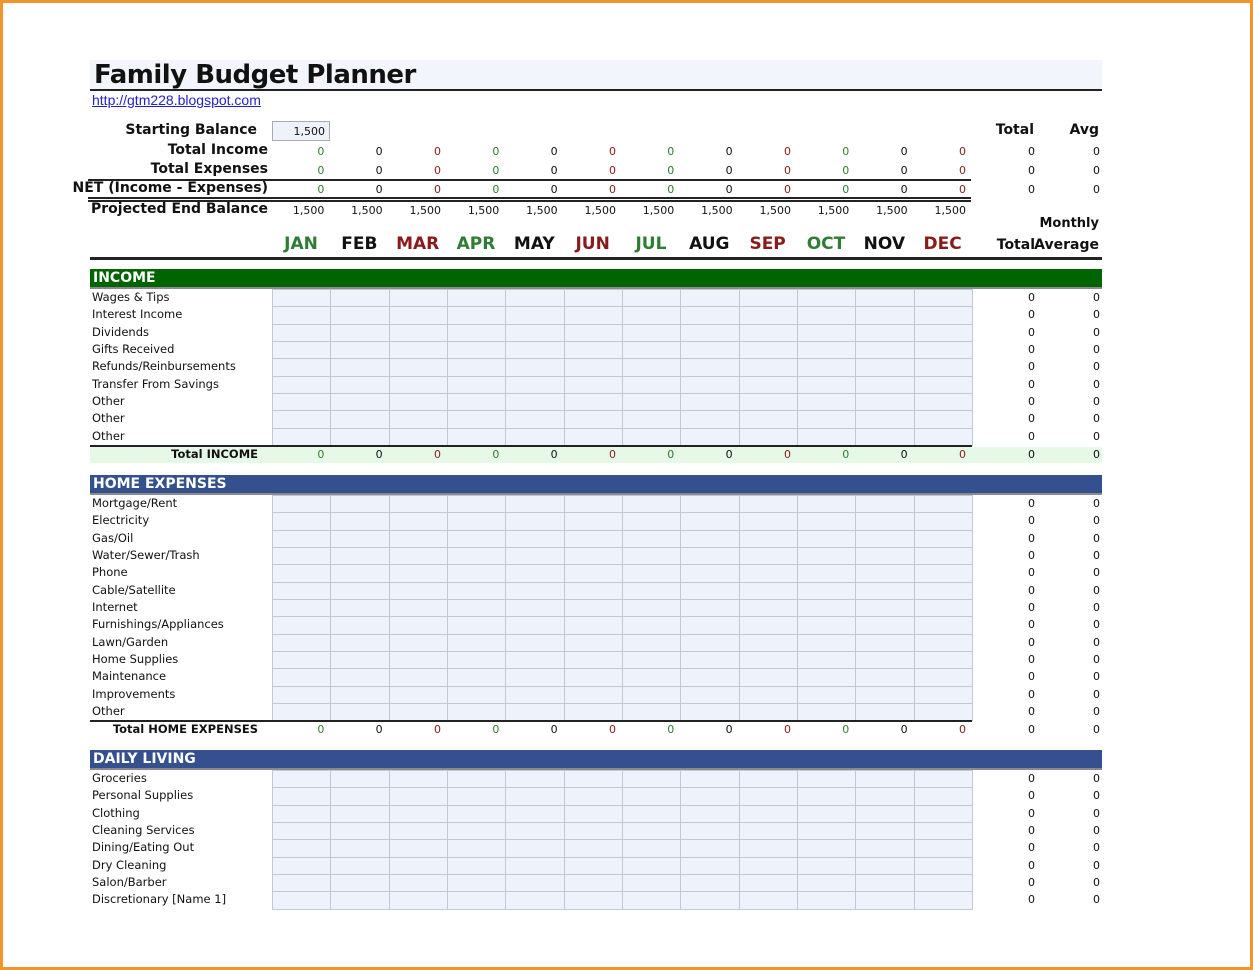  What do you see at coordinates (301, 131) in the screenshot?
I see `starting-balance-input: 1,500` at bounding box center [301, 131].